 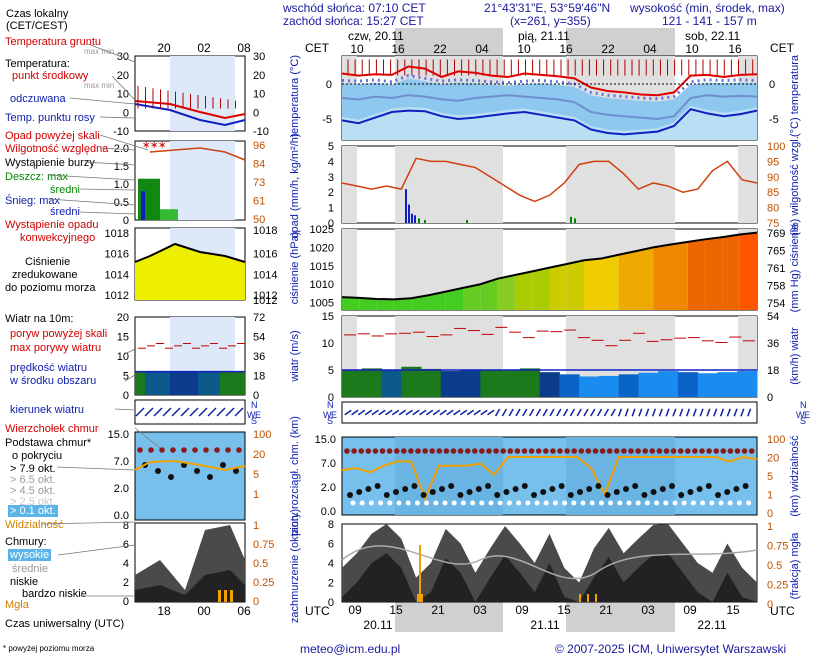 What do you see at coordinates (259, 455) in the screenshot?
I see `legend-vis-tick-r: 20` at bounding box center [259, 455].